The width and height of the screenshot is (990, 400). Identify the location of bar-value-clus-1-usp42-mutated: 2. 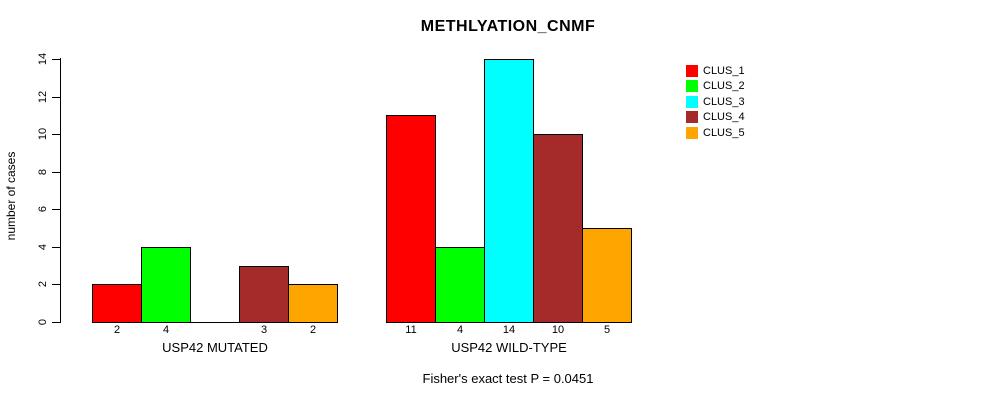
(117, 330).